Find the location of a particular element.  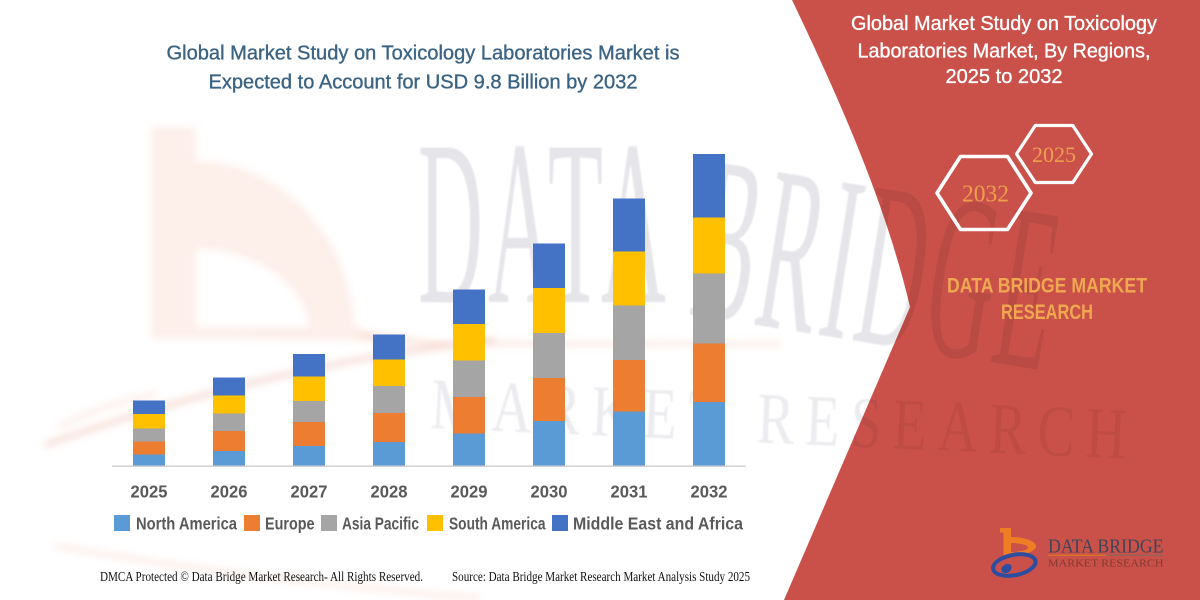

svg-text: South America is located at coordinates (497, 524).